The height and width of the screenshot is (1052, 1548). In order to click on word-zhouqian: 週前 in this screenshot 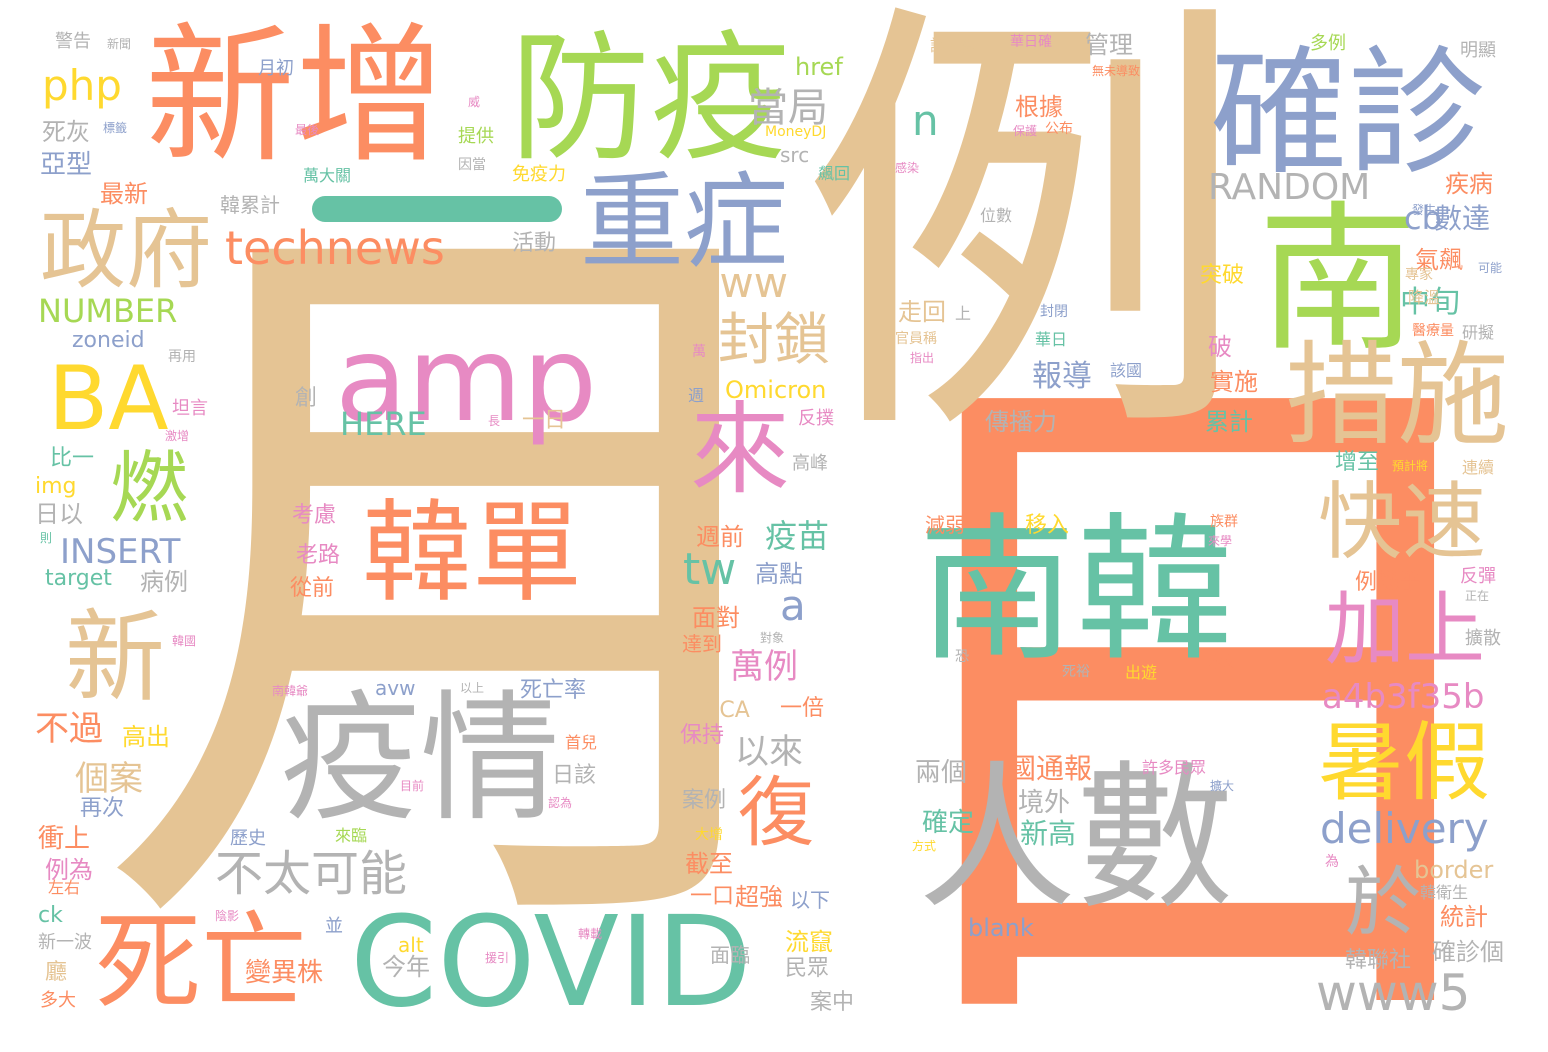, I will do `click(720, 537)`.